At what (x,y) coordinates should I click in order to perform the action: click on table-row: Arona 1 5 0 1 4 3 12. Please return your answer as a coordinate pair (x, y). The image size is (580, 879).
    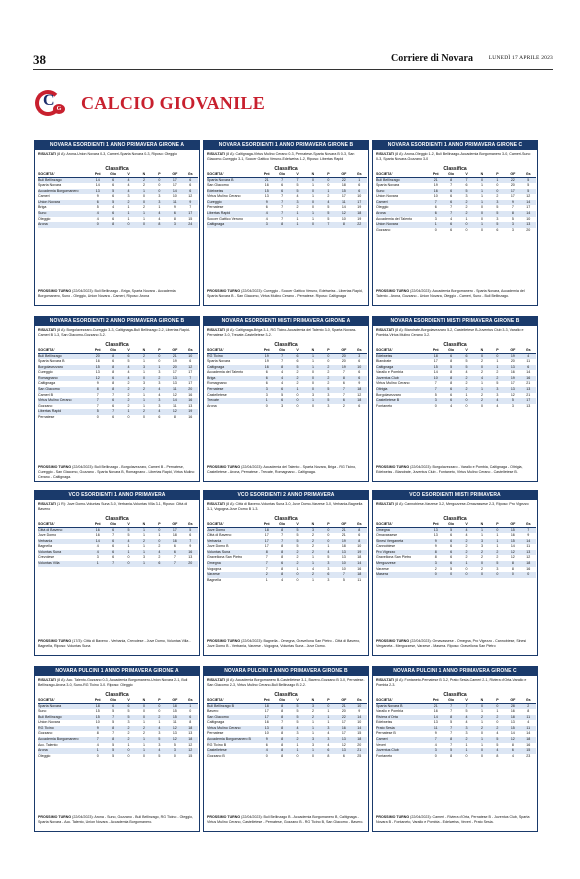
    Looking at the image, I should click on (118, 751).